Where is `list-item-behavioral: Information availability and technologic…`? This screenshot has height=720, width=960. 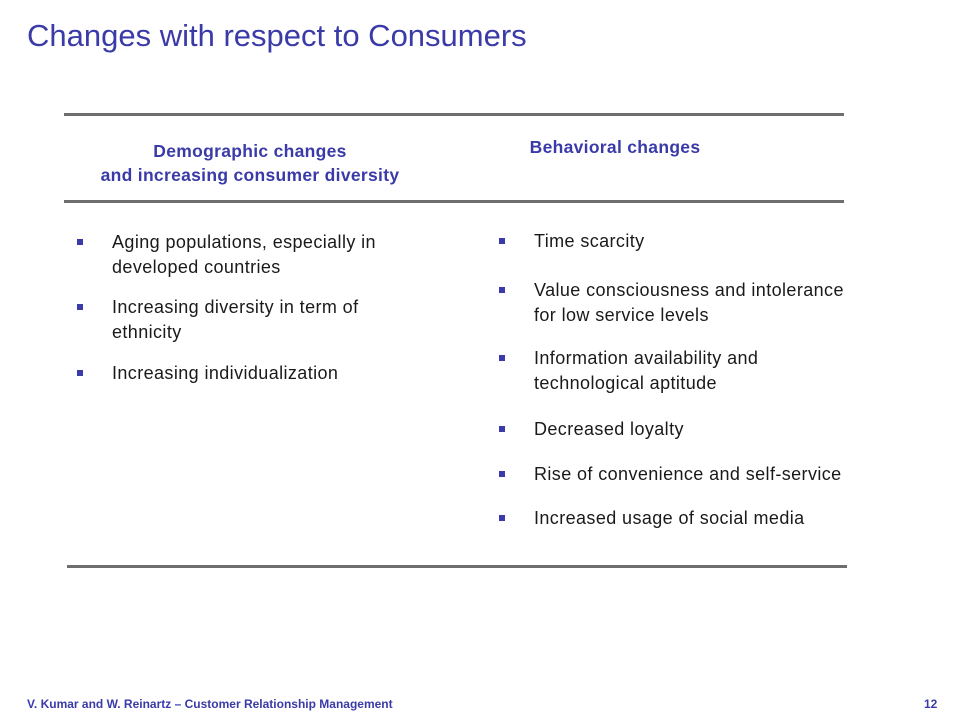 list-item-behavioral: Information availability and technologic… is located at coordinates (664, 371).